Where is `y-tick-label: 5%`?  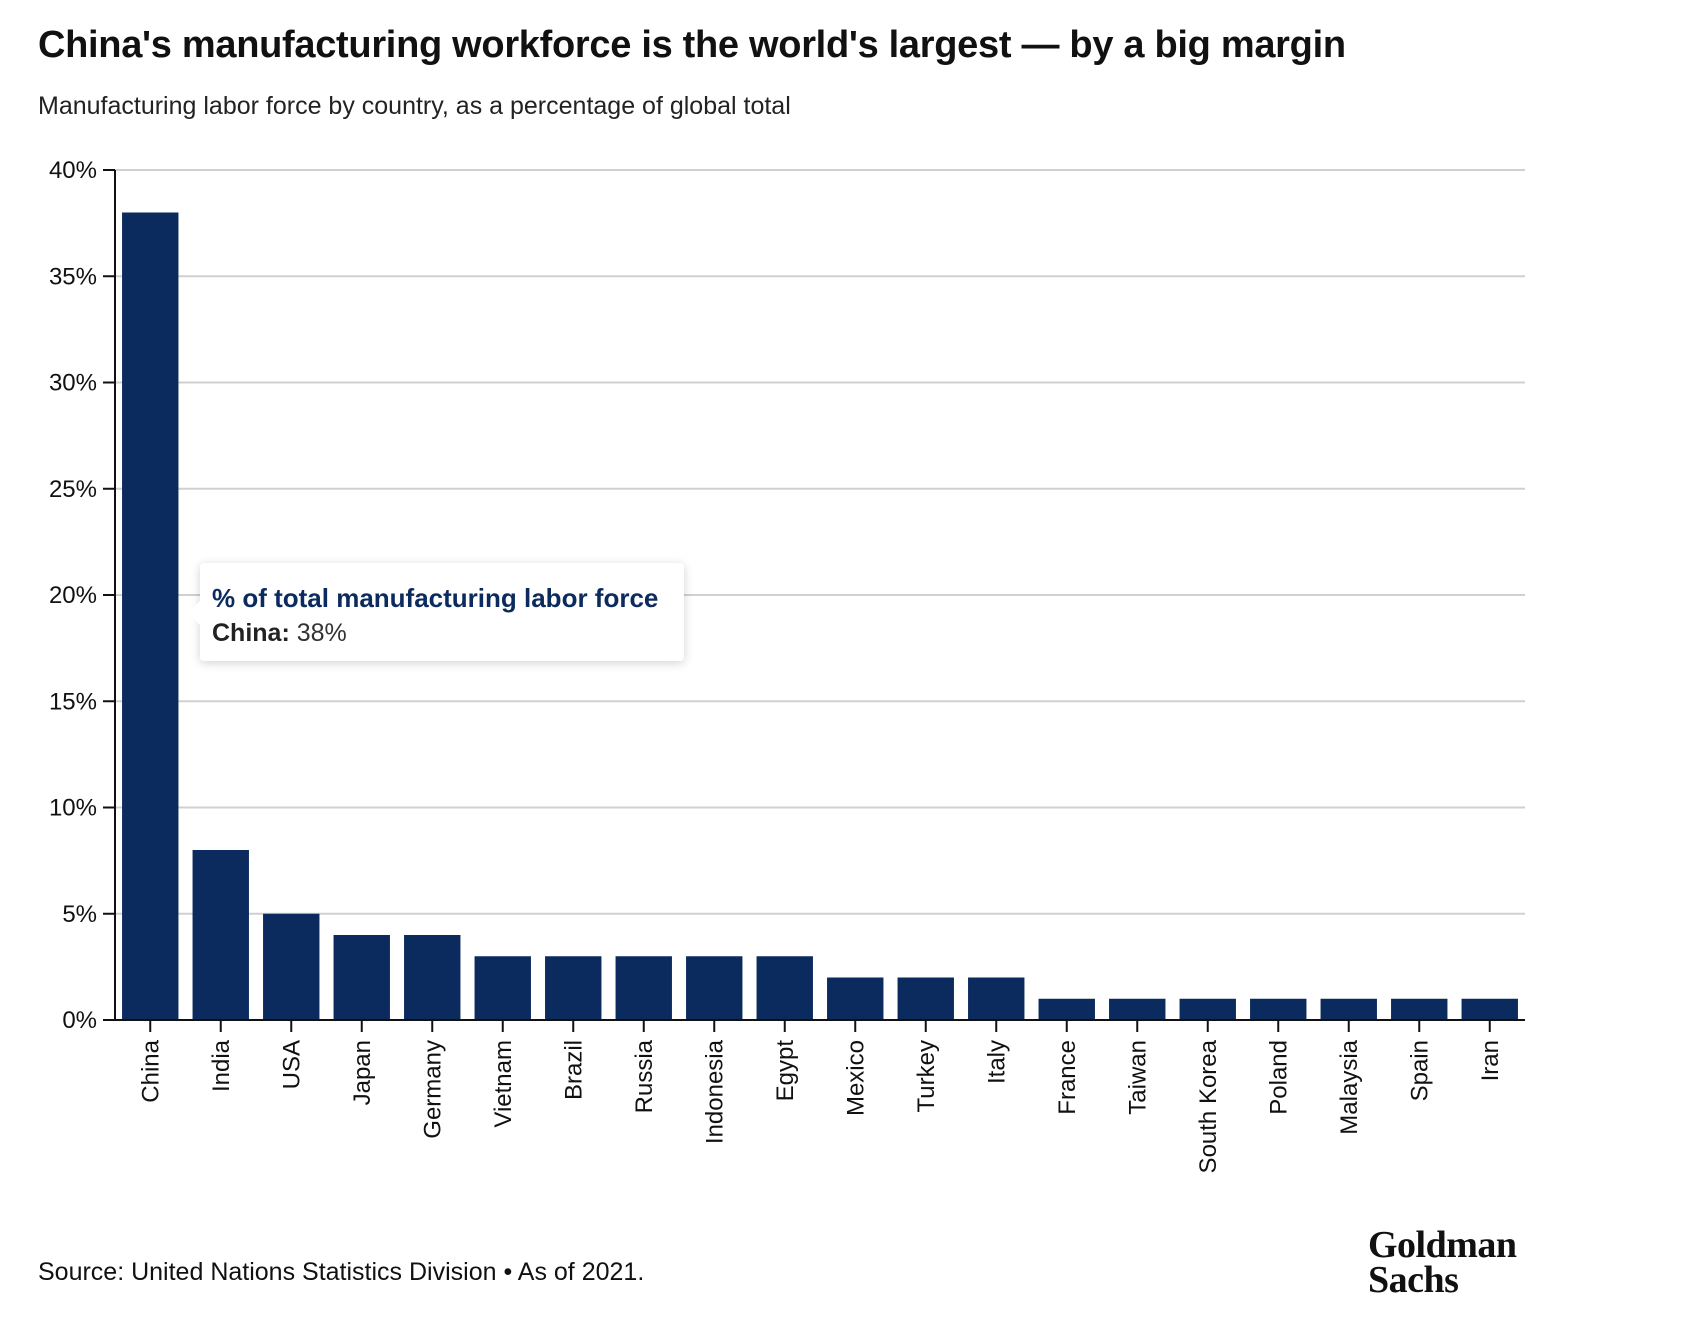
y-tick-label: 5% is located at coordinates (79, 914).